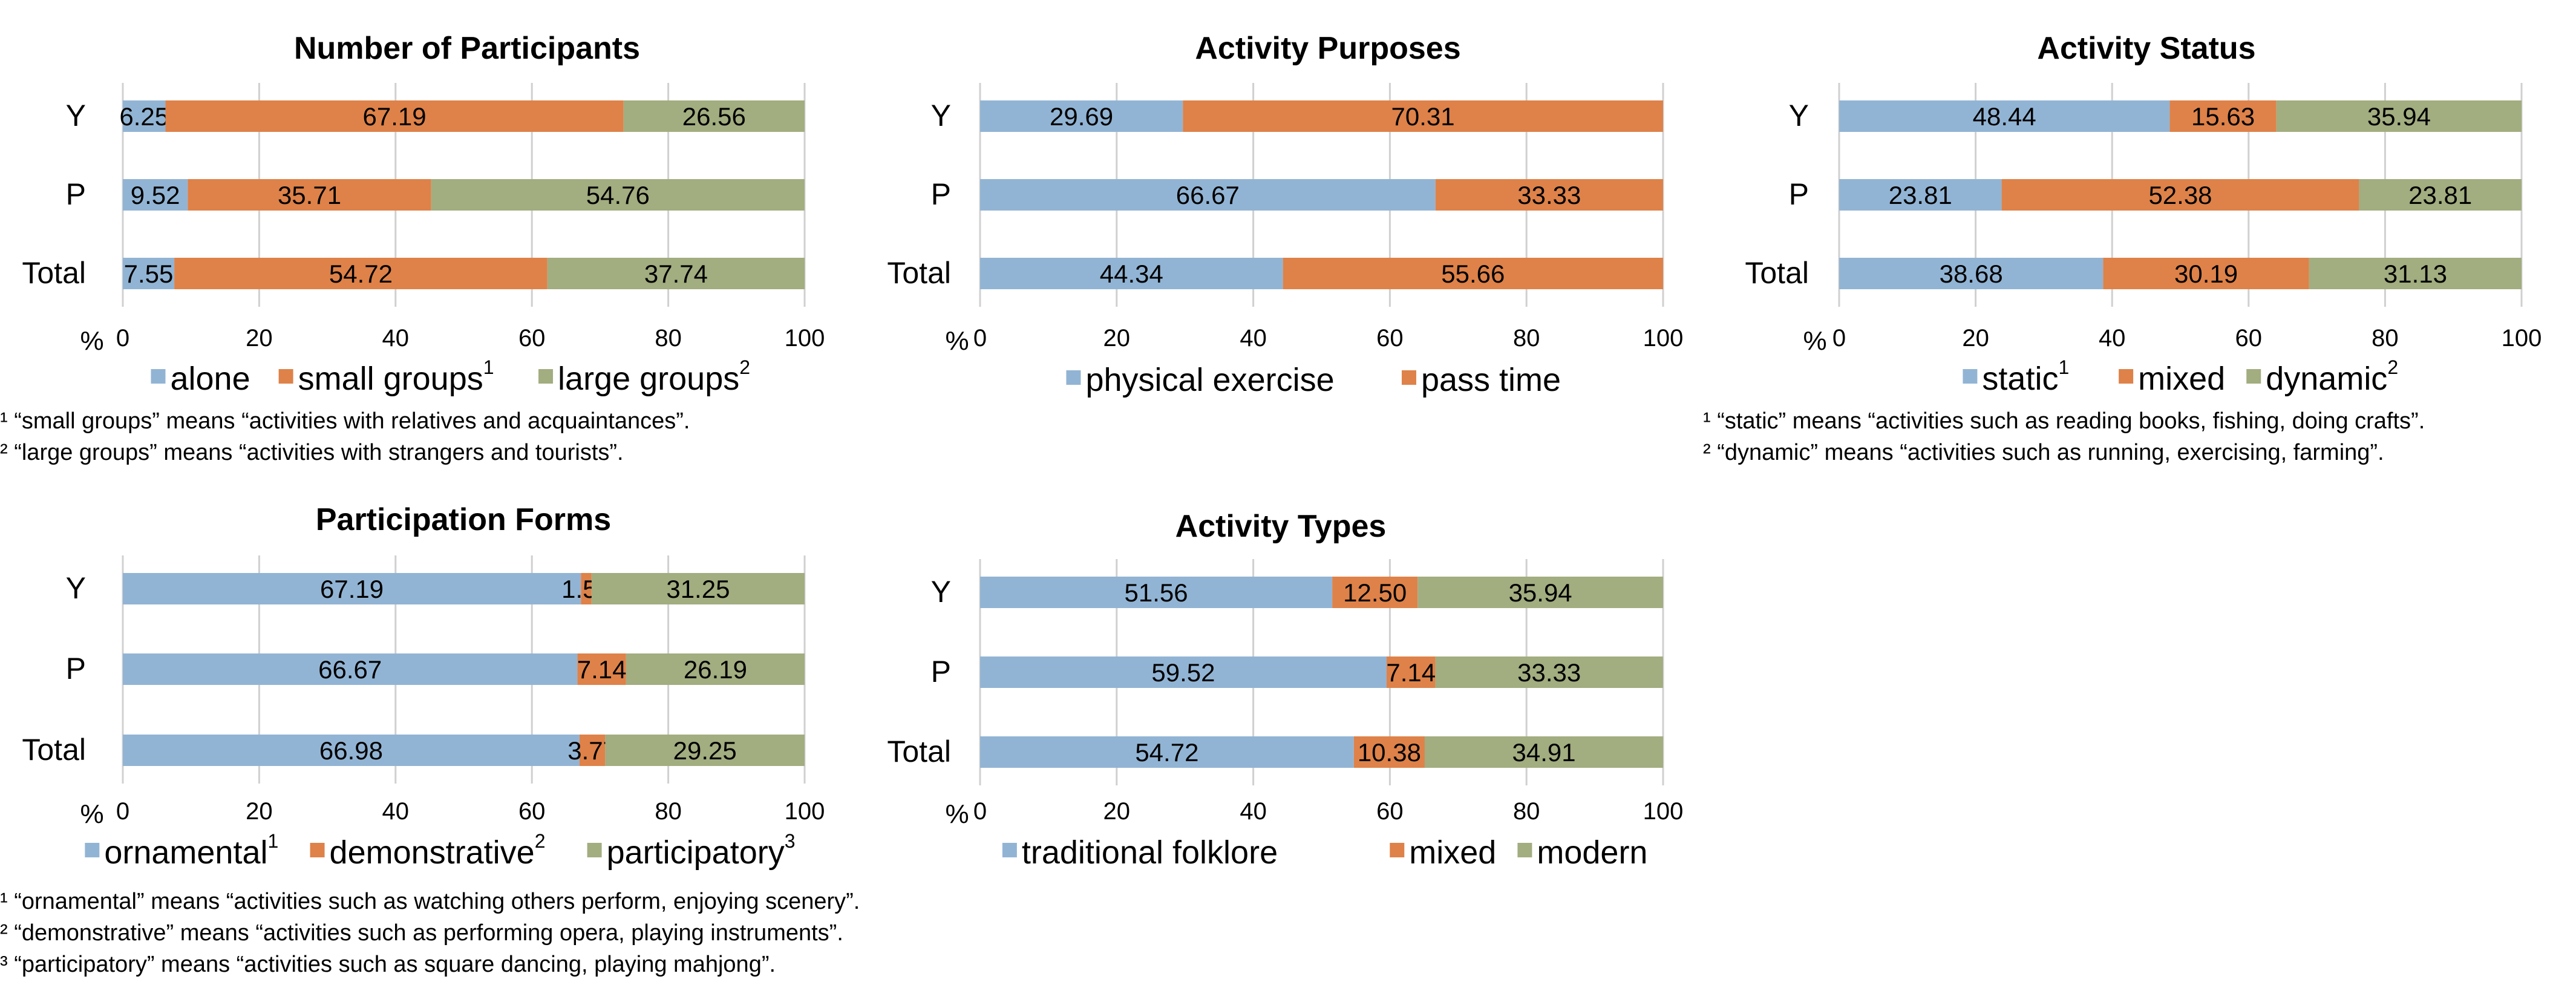  I want to click on data-label: 37.74, so click(676, 274).